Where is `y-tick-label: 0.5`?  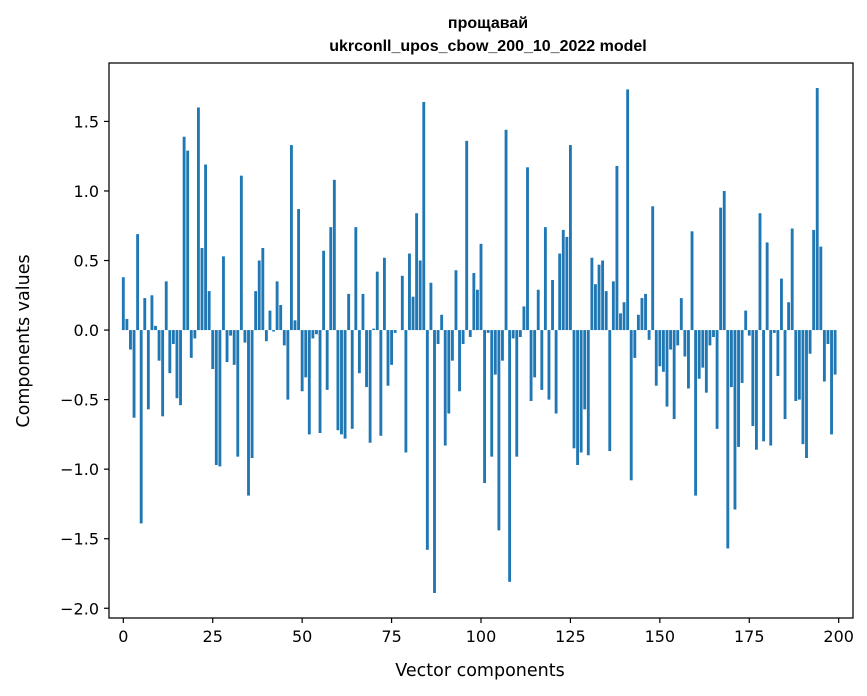 y-tick-label: 0.5 is located at coordinates (86, 261).